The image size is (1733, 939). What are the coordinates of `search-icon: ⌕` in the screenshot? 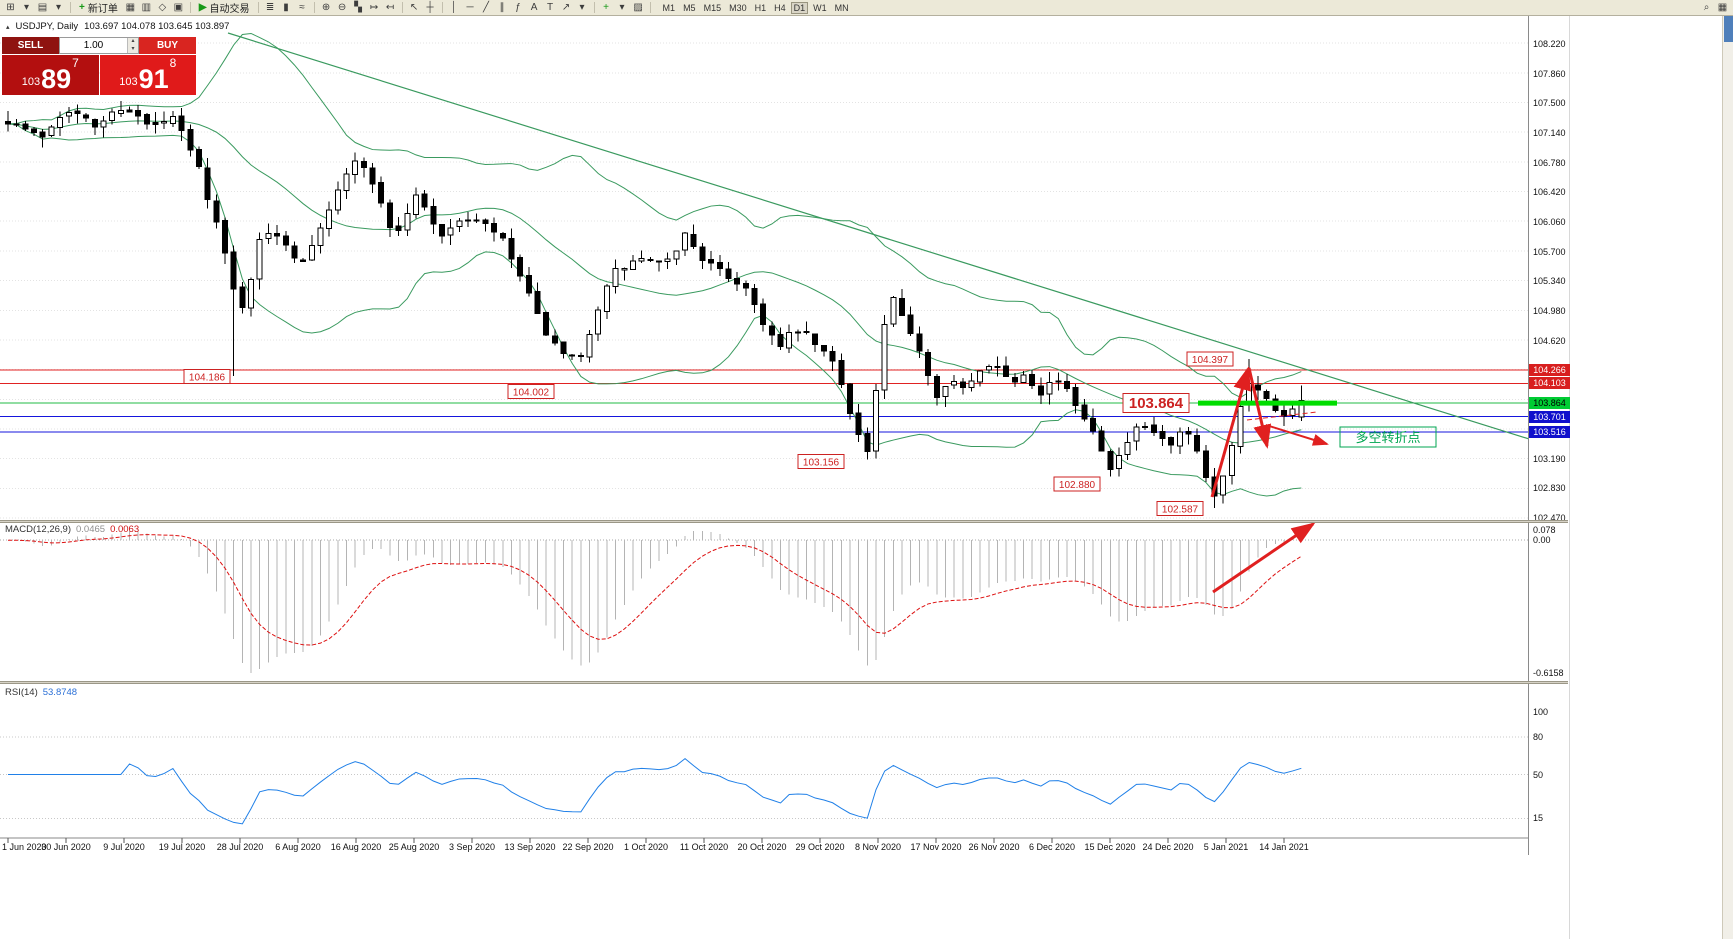 It's located at (1706, 7).